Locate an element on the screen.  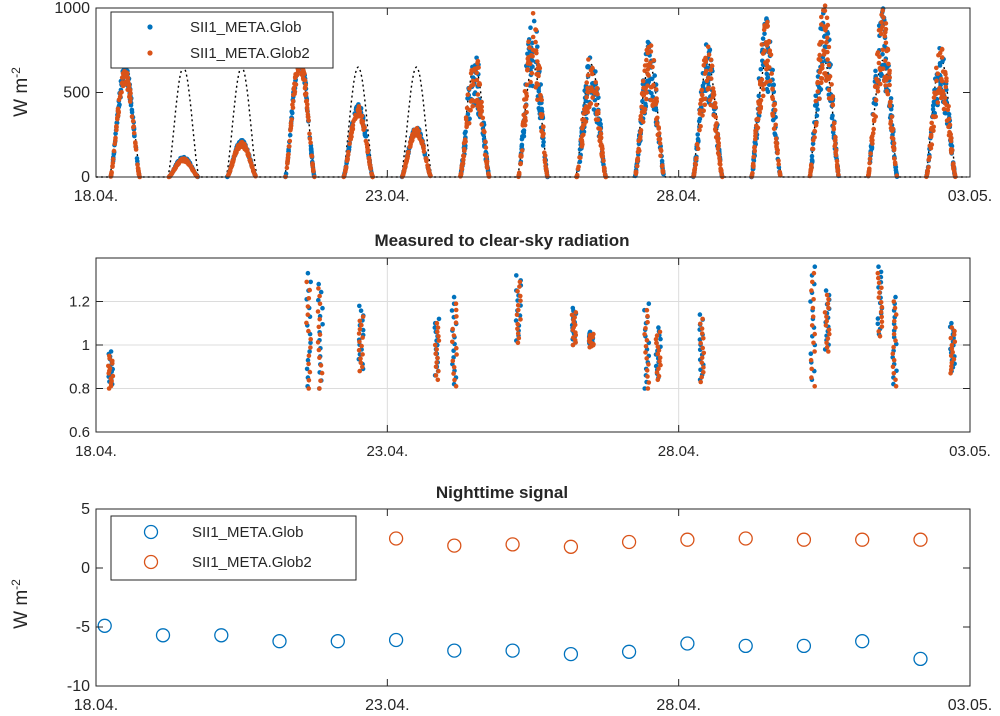
irradiance-y-axis-label-exponent: -2 is located at coordinates (16, 72).